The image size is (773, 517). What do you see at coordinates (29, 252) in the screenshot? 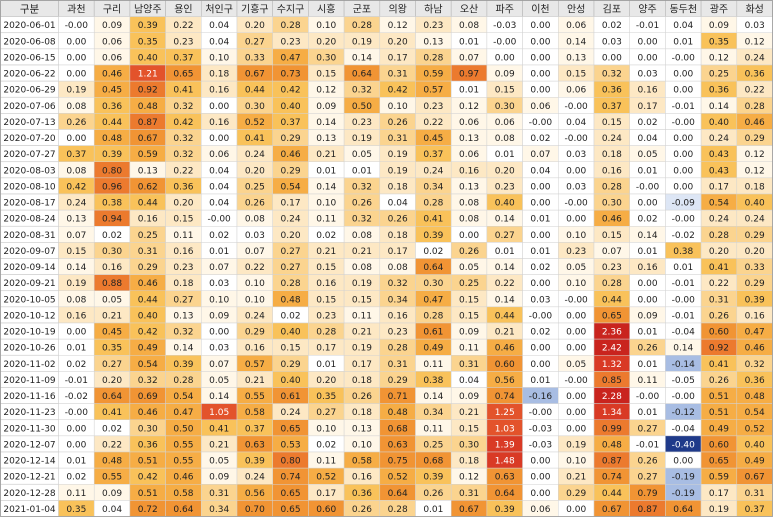
I see `row-date-label: 2020-09-07` at bounding box center [29, 252].